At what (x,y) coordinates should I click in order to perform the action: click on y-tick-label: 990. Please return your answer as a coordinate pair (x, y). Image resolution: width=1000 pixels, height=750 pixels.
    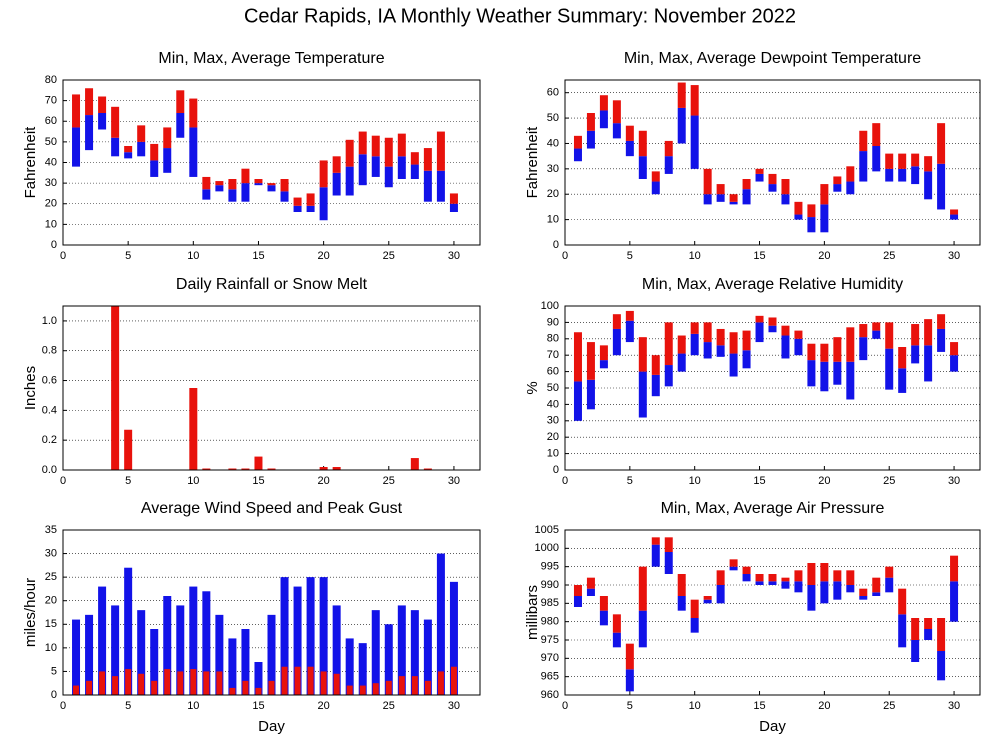
    Looking at the image, I should click on (550, 585).